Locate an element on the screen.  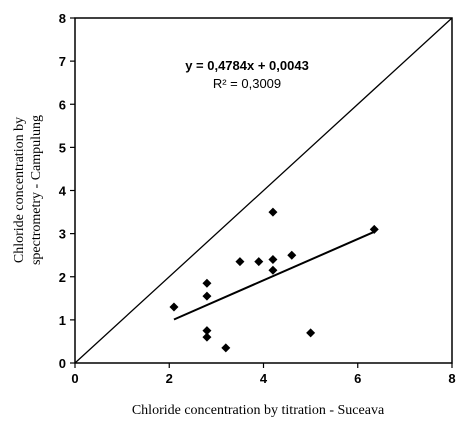
y-tick-label: 1 is located at coordinates (62, 320).